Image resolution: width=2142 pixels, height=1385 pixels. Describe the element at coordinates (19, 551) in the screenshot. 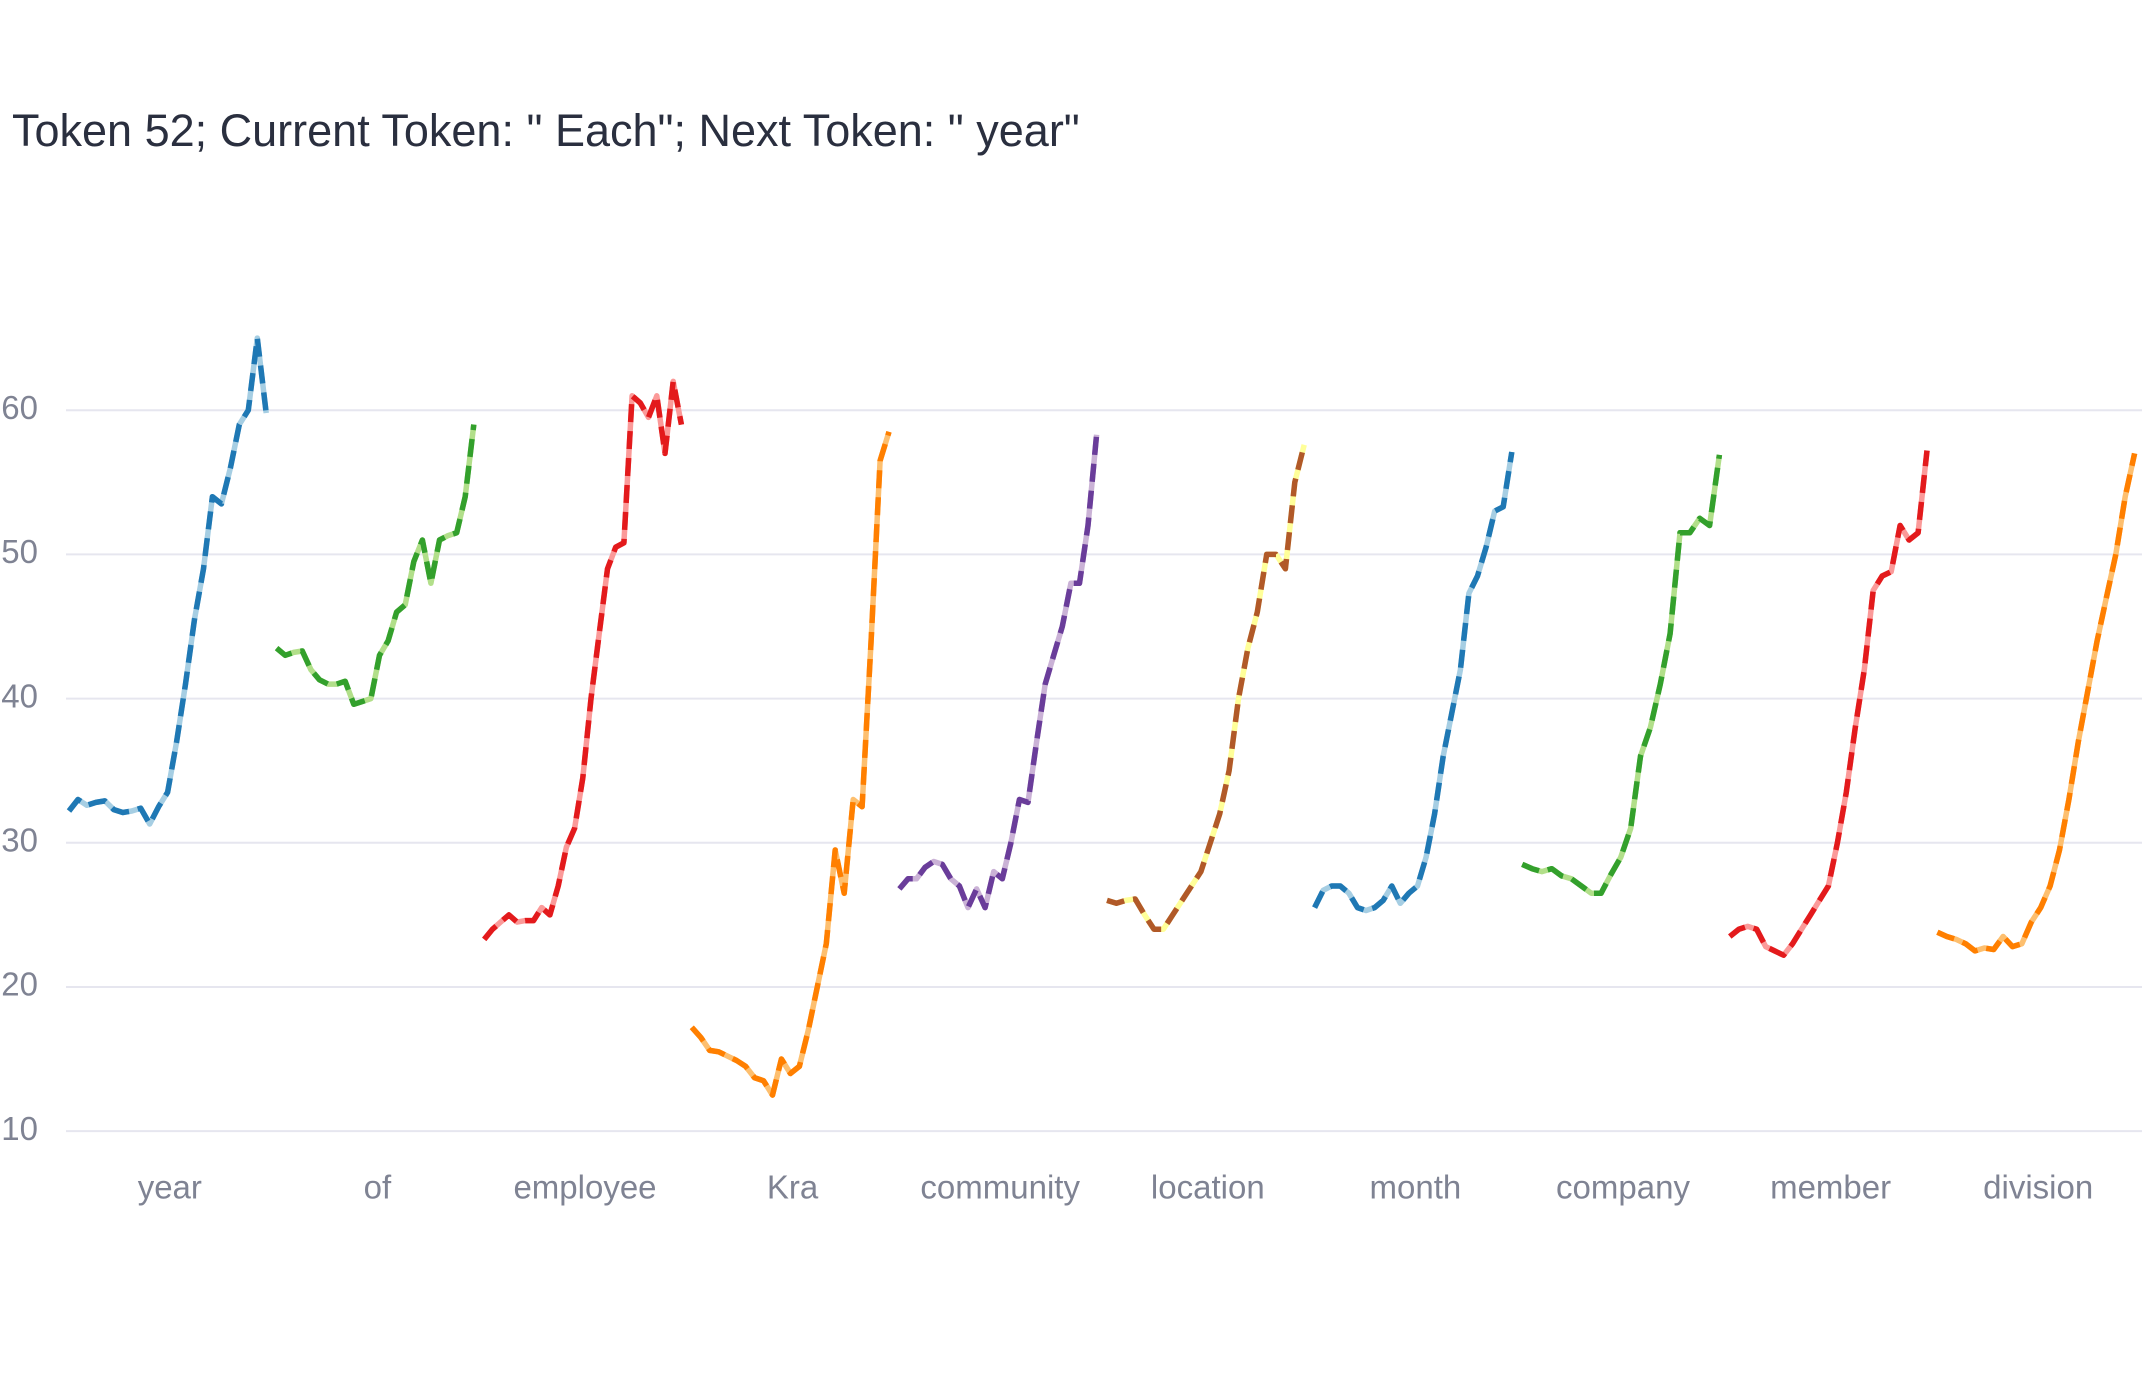

I see `y-tick-label: 50` at that location.